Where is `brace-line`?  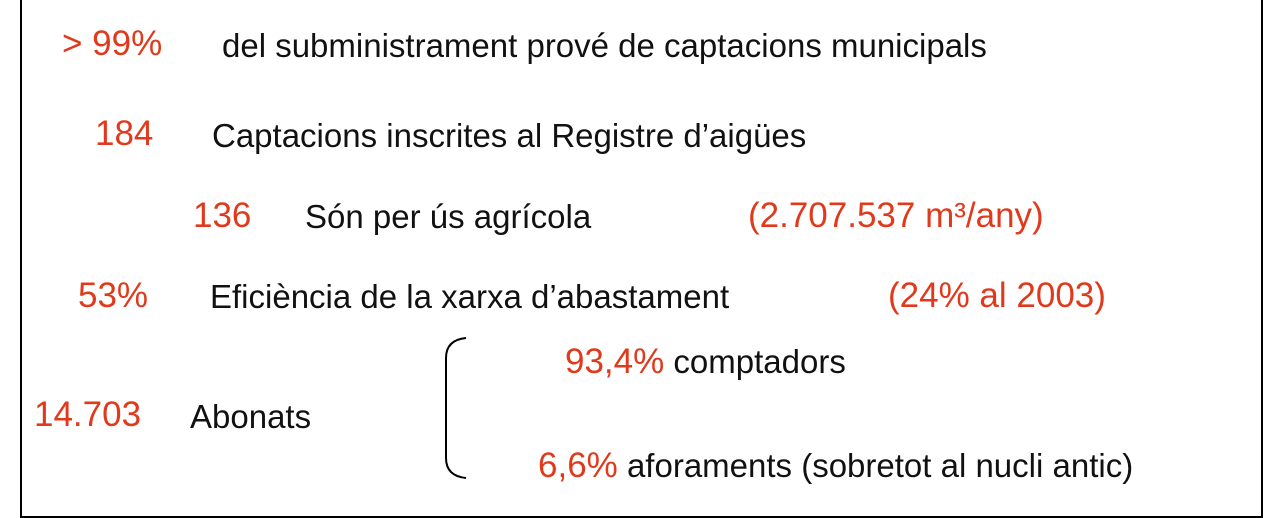 brace-line is located at coordinates (456, 408).